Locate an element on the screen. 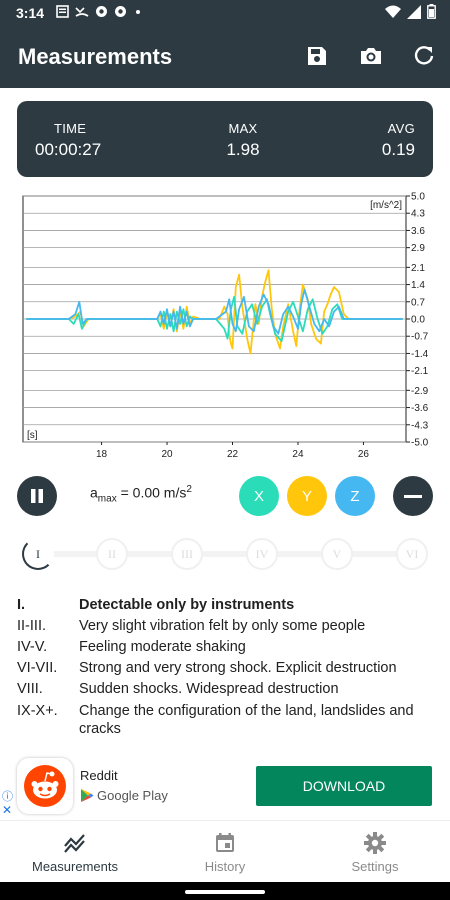  calendar-icon is located at coordinates (225, 842).